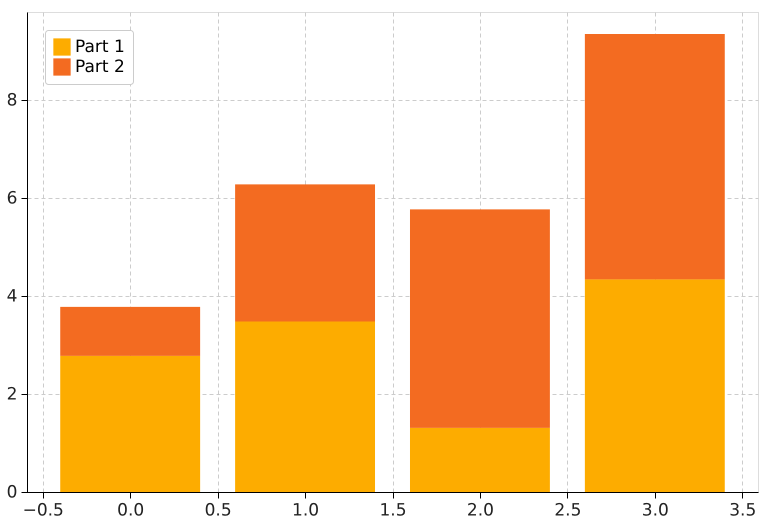 This screenshot has height=522, width=766. Describe the element at coordinates (12, 492) in the screenshot. I see `y-tick-label: 0` at that location.